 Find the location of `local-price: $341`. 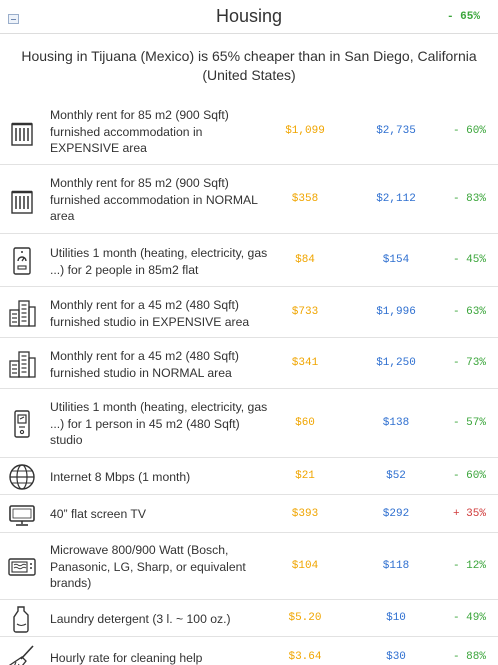

local-price: $341 is located at coordinates (305, 363).